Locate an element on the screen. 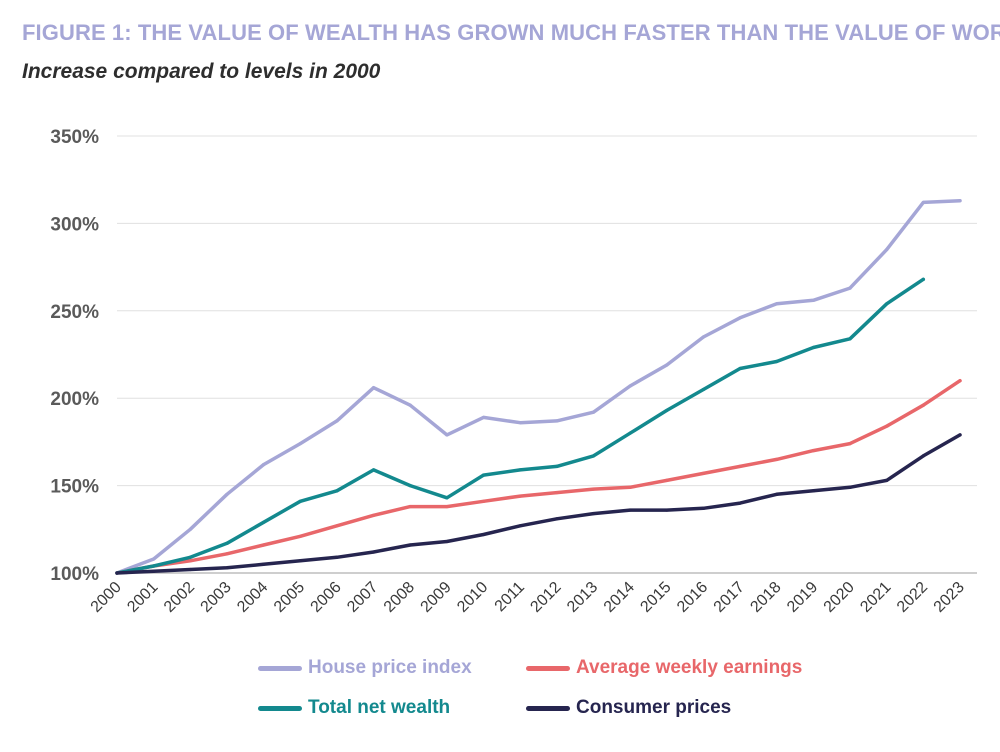  data-point-total-net-wealth-2001 is located at coordinates (154, 566).